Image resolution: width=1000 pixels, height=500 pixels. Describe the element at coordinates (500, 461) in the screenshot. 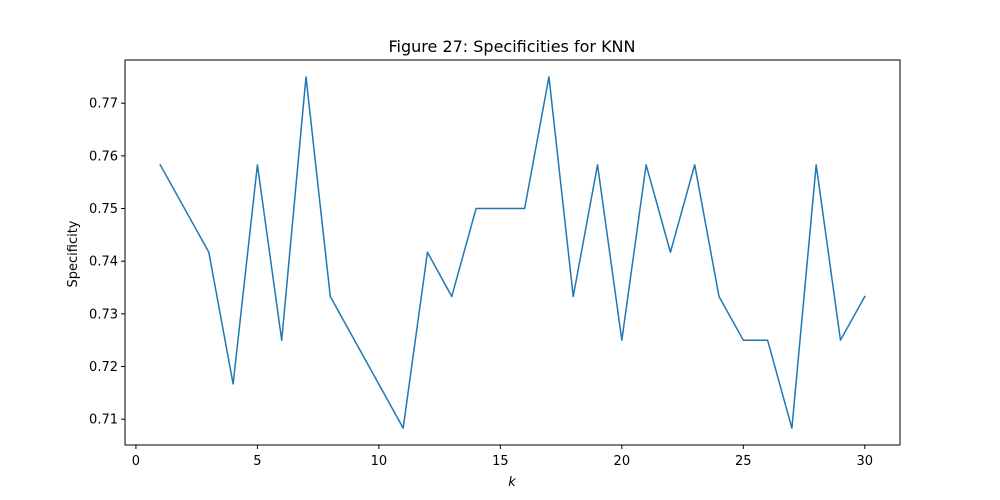

I see `x-tick-label: 15` at that location.